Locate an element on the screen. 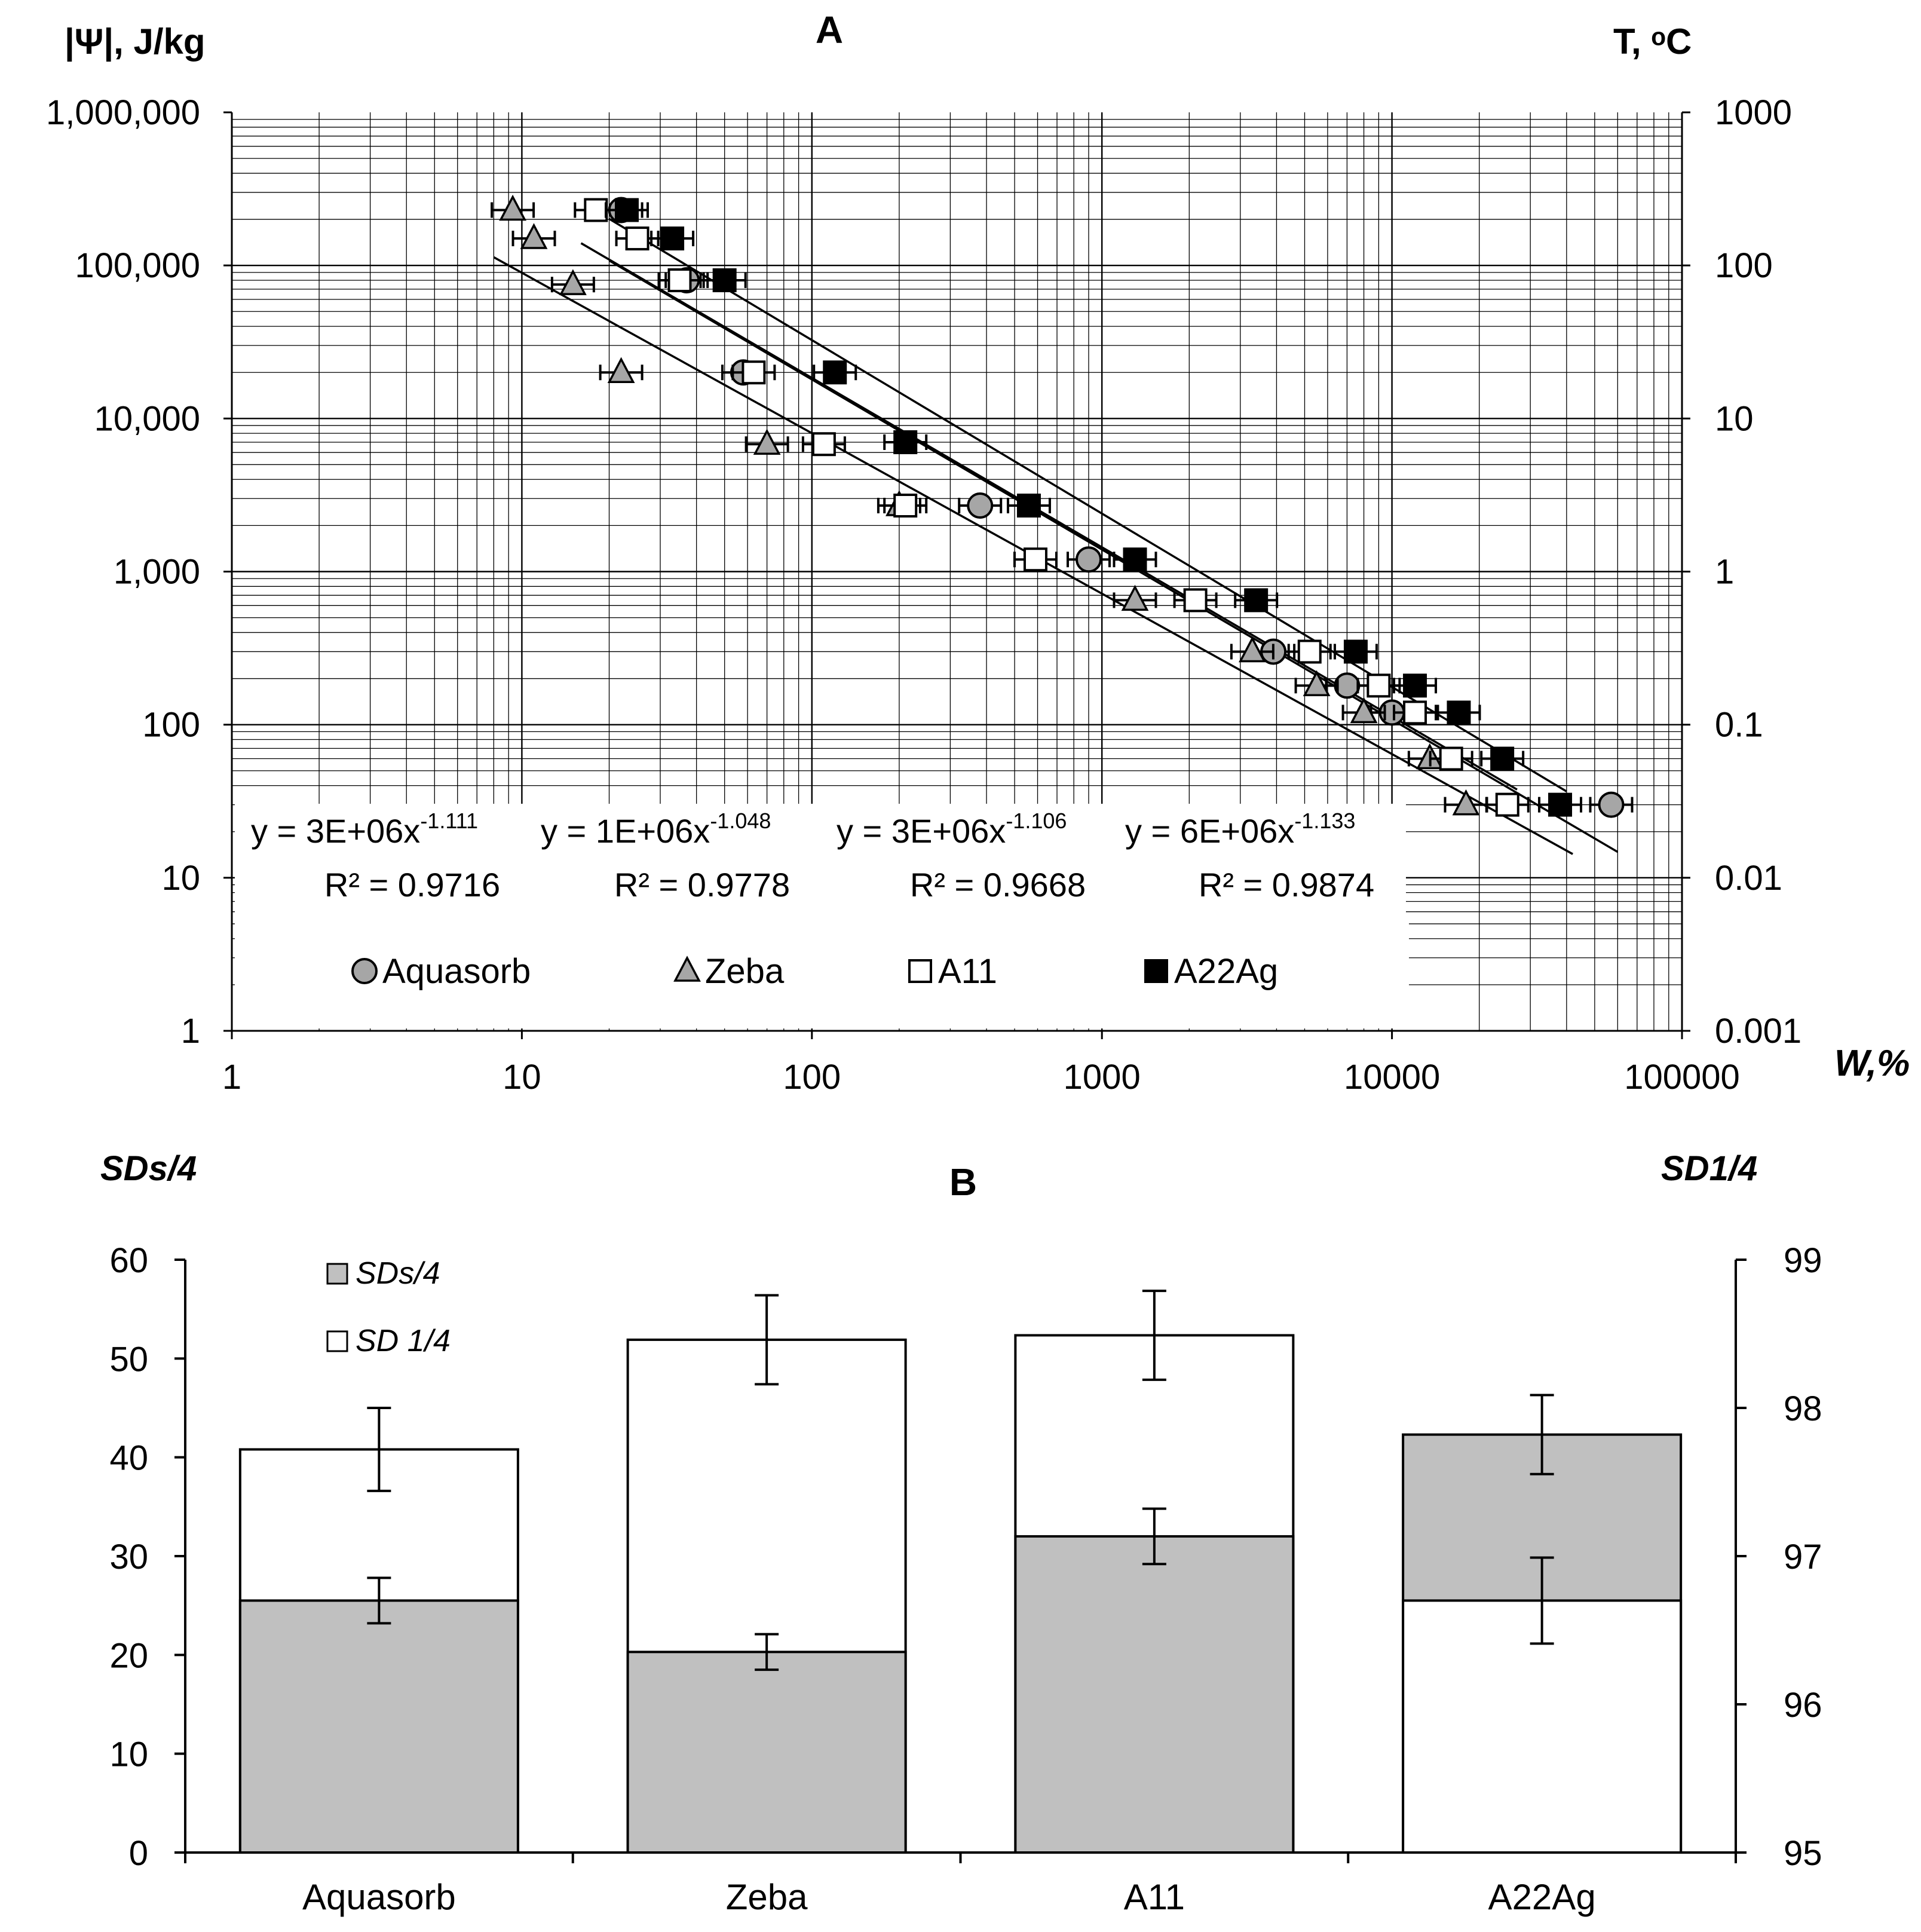  y2-tick-label: 10 is located at coordinates (1734, 419).